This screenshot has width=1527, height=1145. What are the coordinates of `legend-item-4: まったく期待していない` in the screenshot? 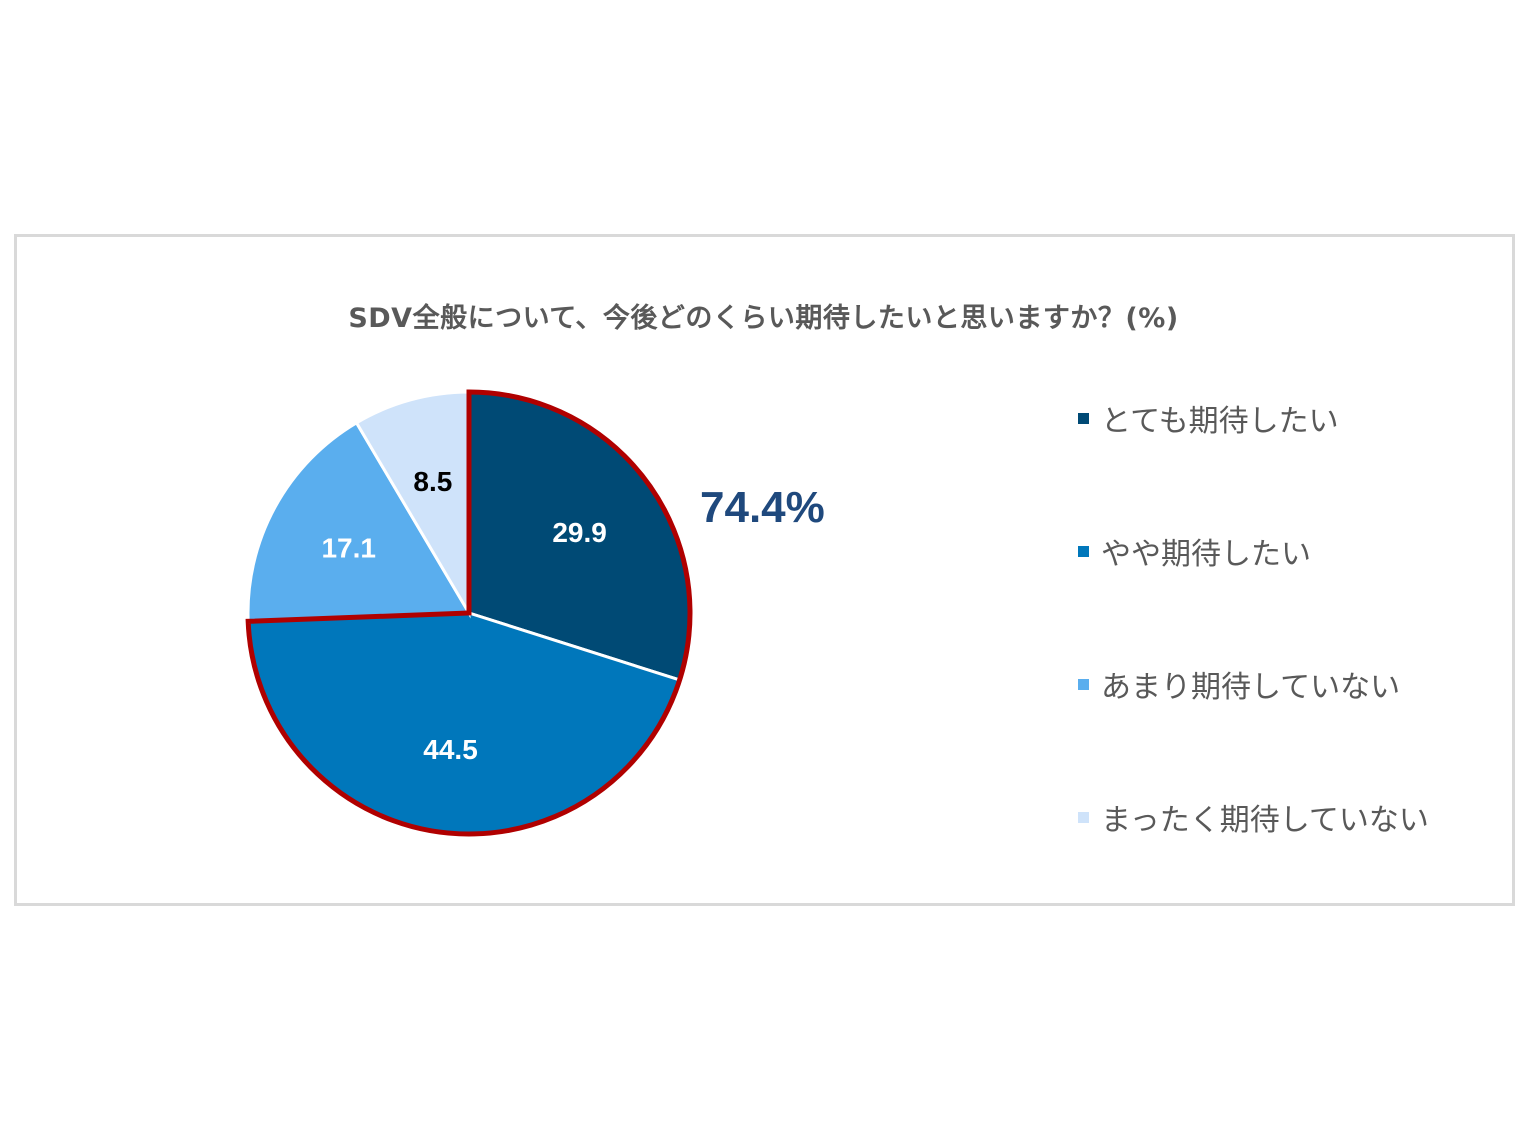 It's located at (1253, 817).